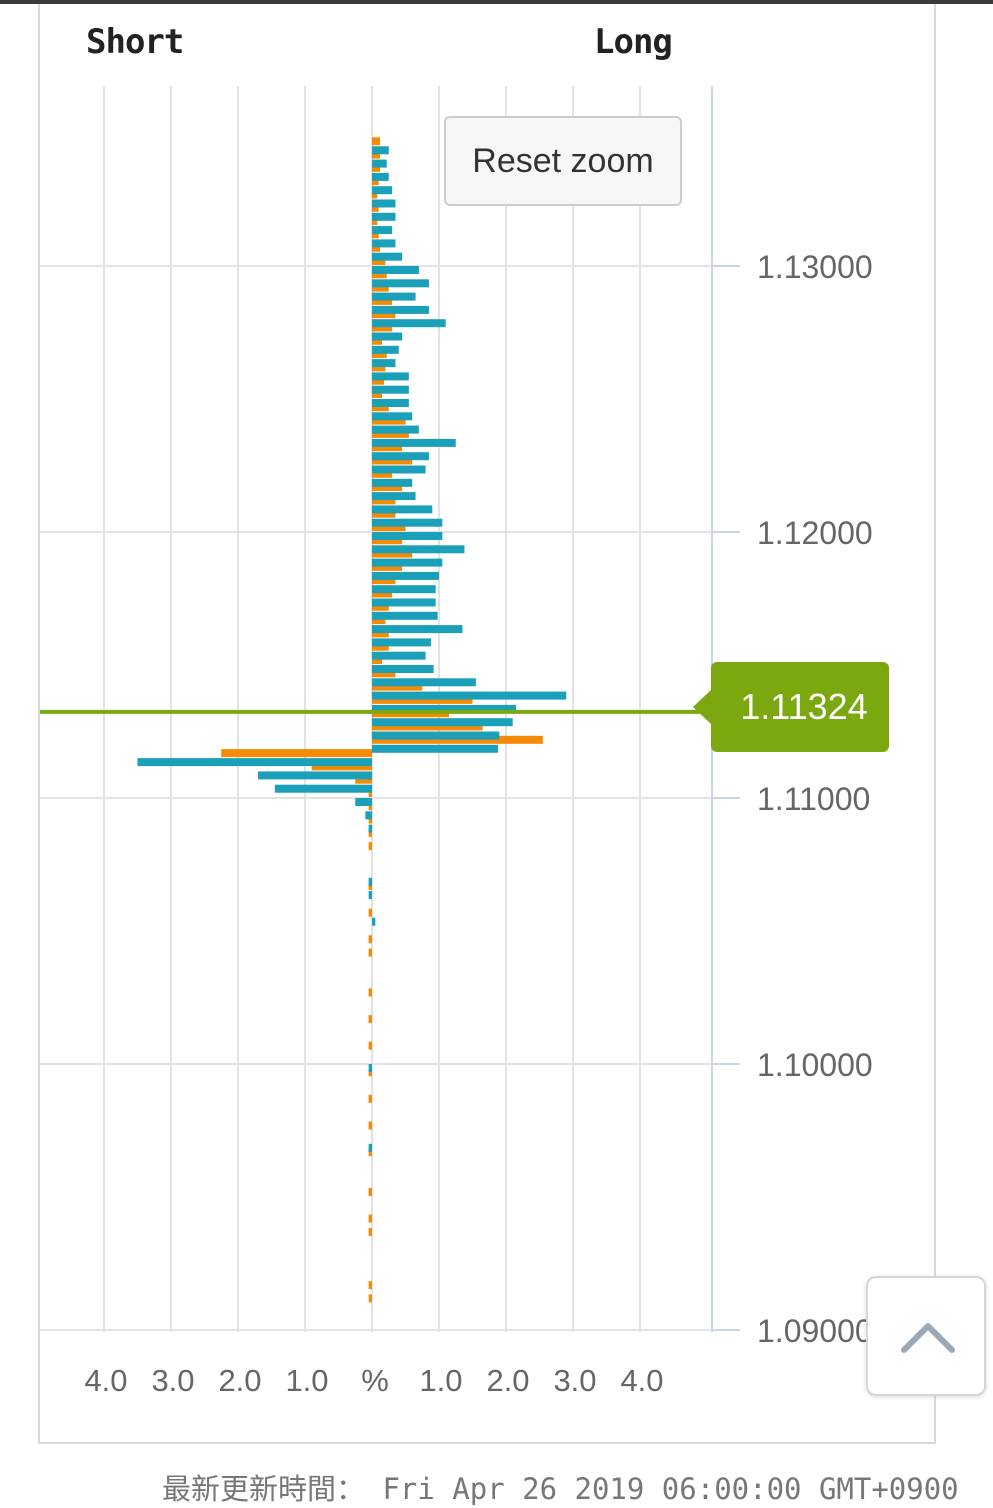 The width and height of the screenshot is (993, 1508). What do you see at coordinates (813, 799) in the screenshot?
I see `y-tick-label: 1.11000` at bounding box center [813, 799].